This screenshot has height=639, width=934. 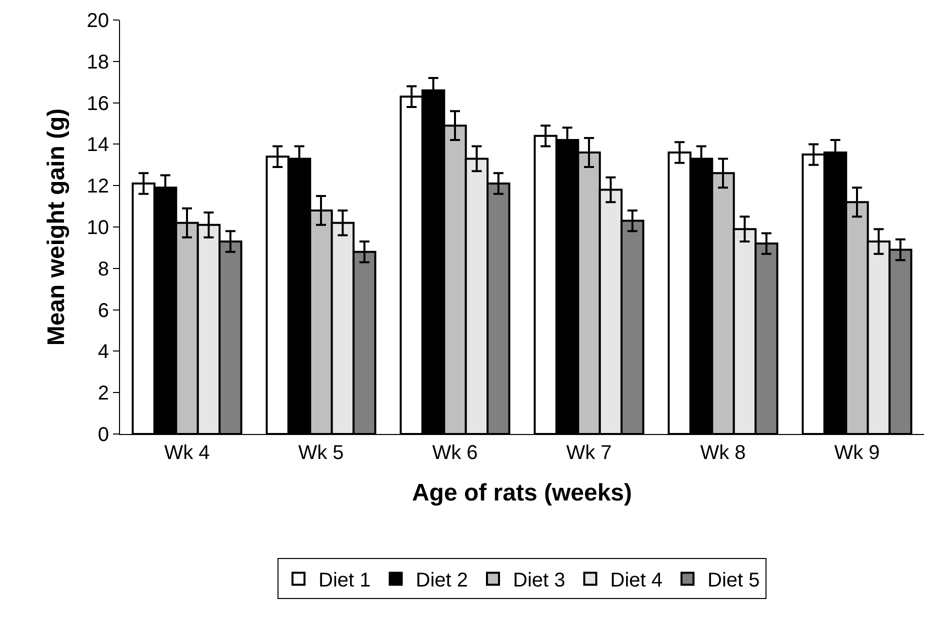 What do you see at coordinates (455, 453) in the screenshot?
I see `x-tick-label: Wk 6` at bounding box center [455, 453].